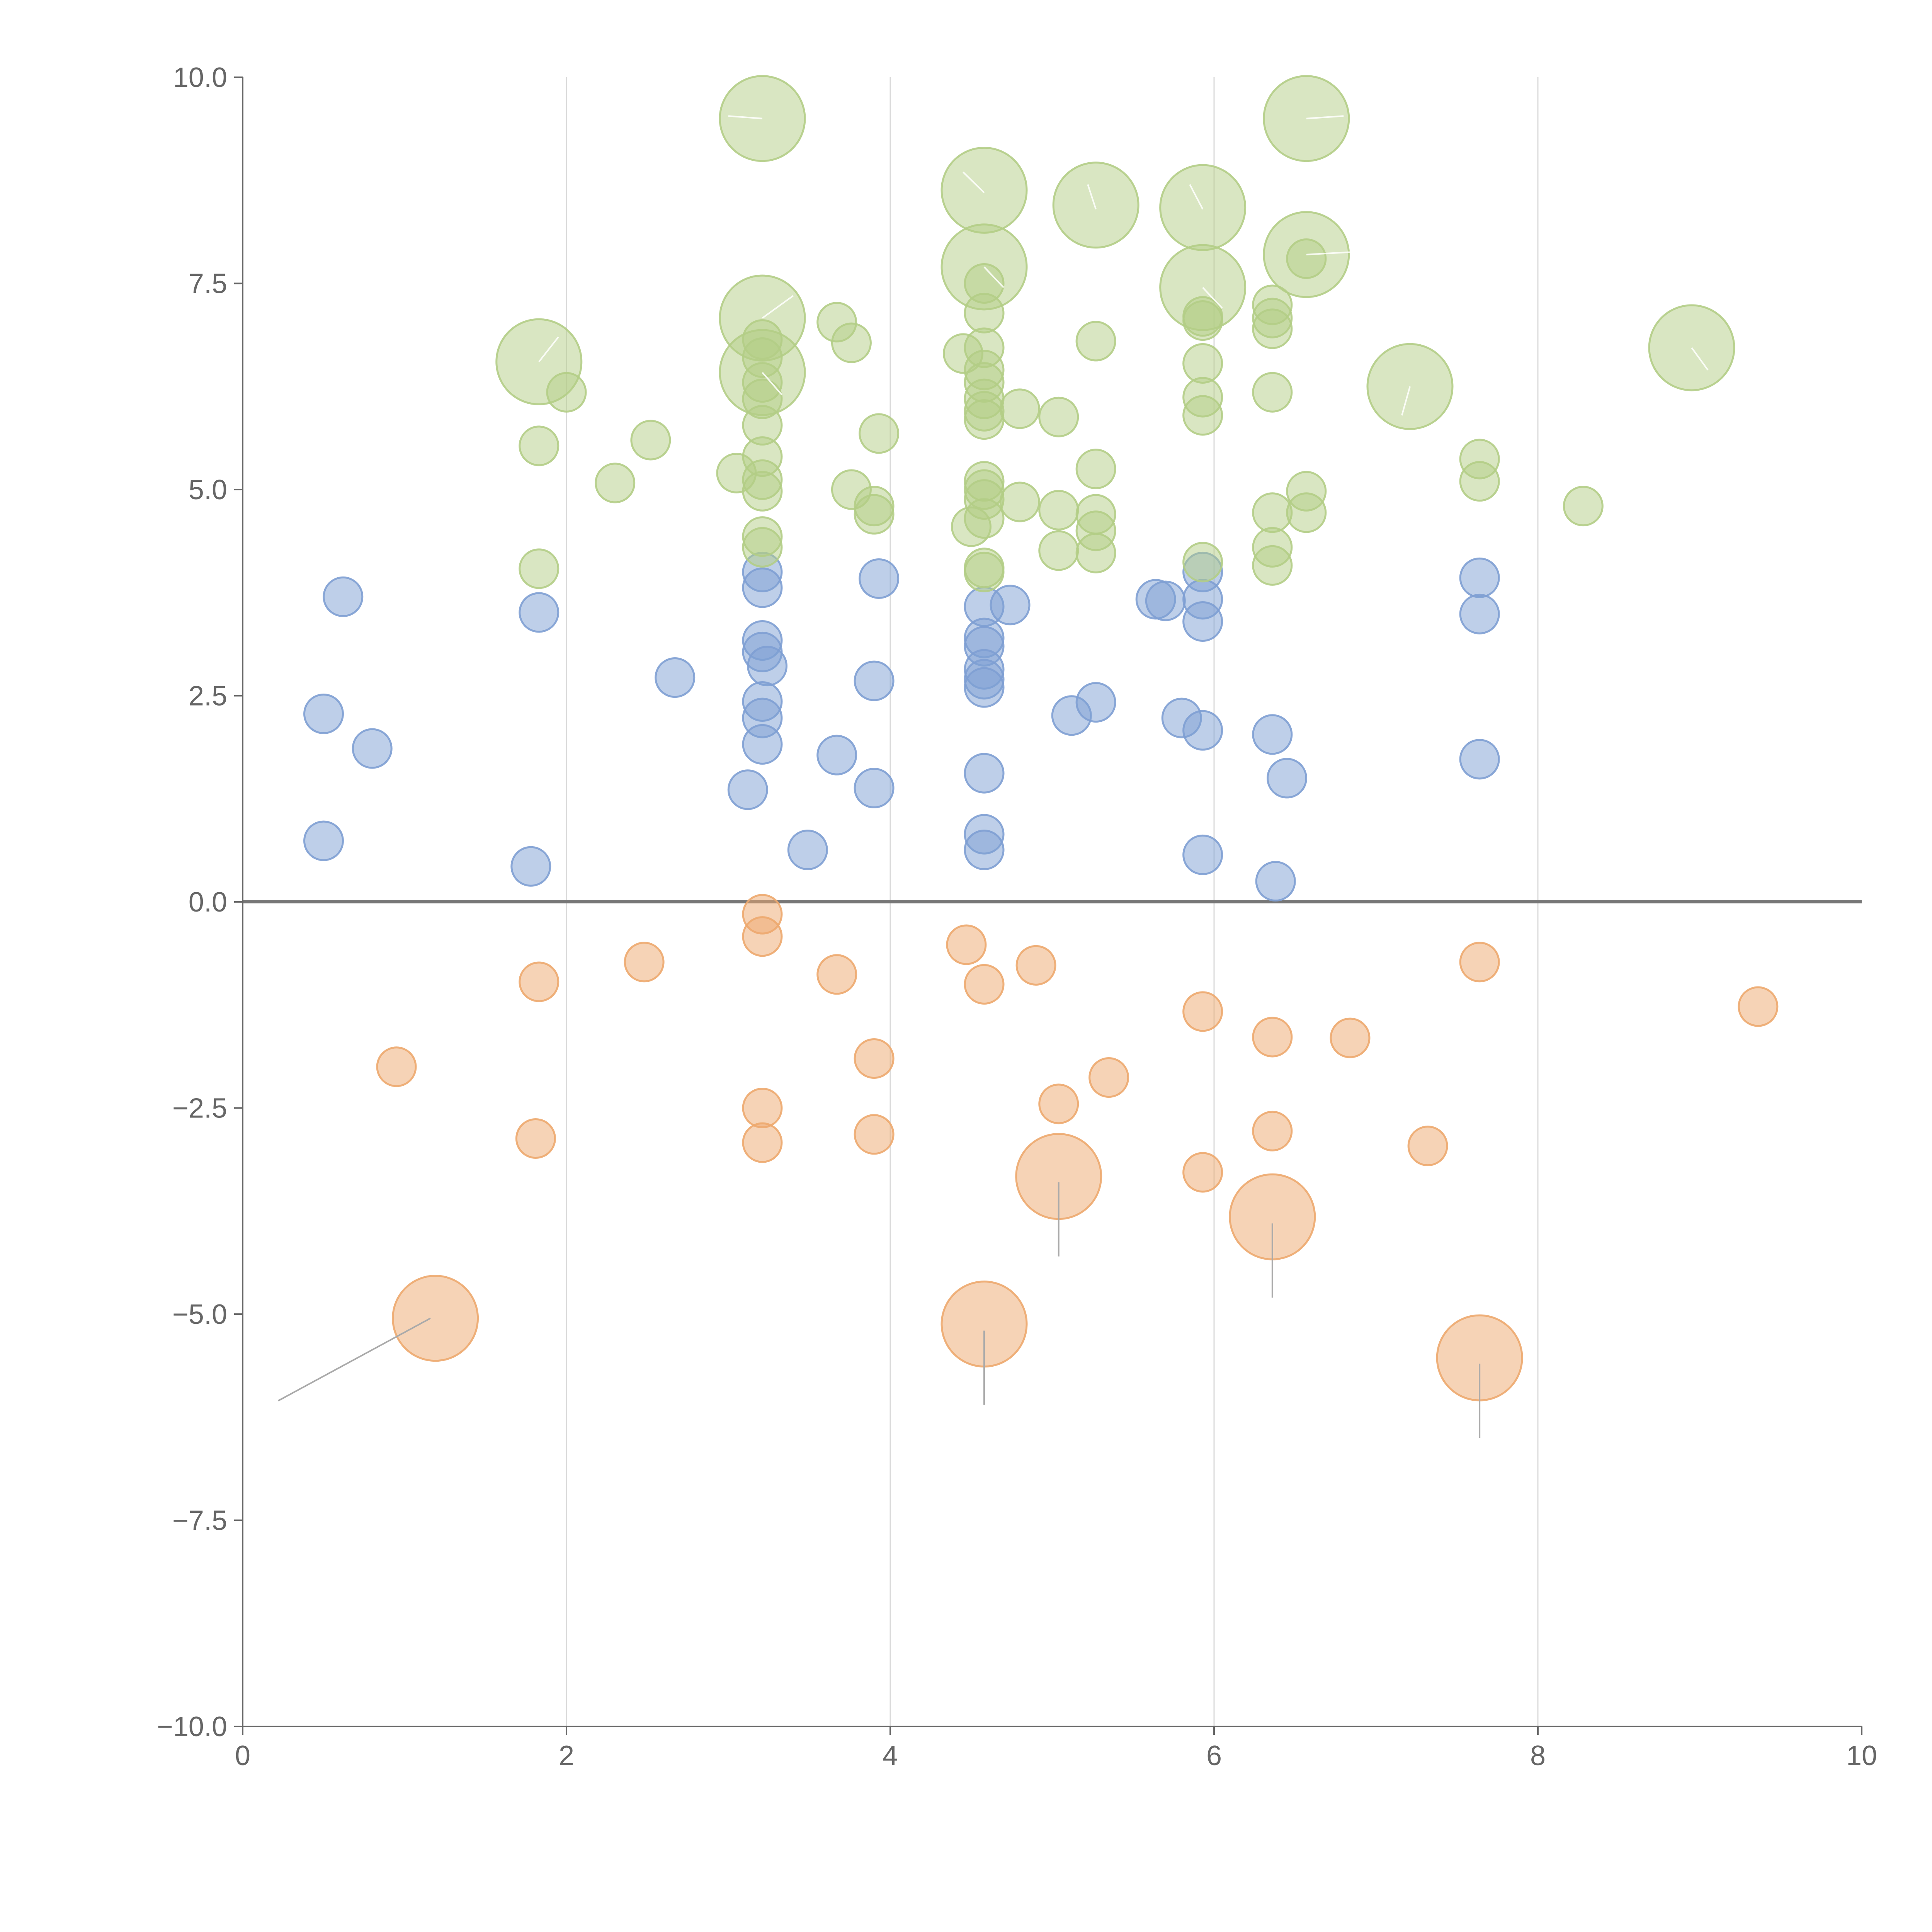 The width and height of the screenshot is (1932, 1932). I want to click on y-tick-label: −10.0, so click(192, 1727).